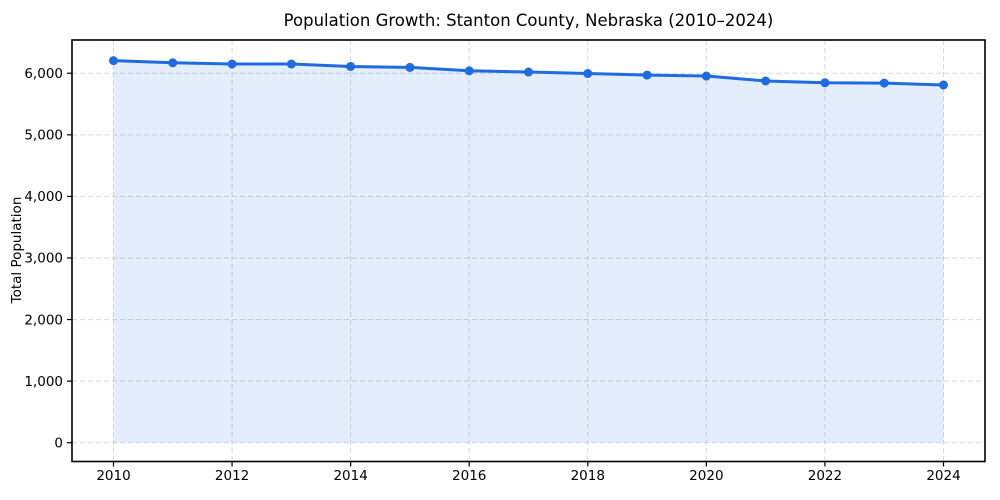  I want to click on x-tick-label: 2010, so click(113, 476).